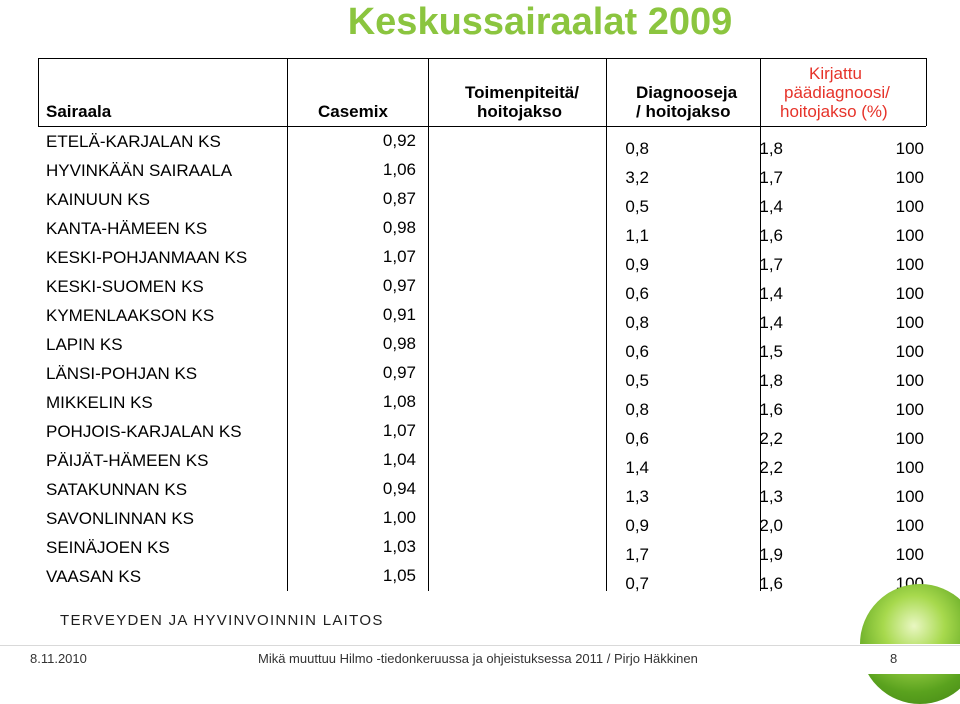 The height and width of the screenshot is (704, 960). Describe the element at coordinates (637, 496) in the screenshot. I see `toimenpiteita-value: 1,3` at that location.